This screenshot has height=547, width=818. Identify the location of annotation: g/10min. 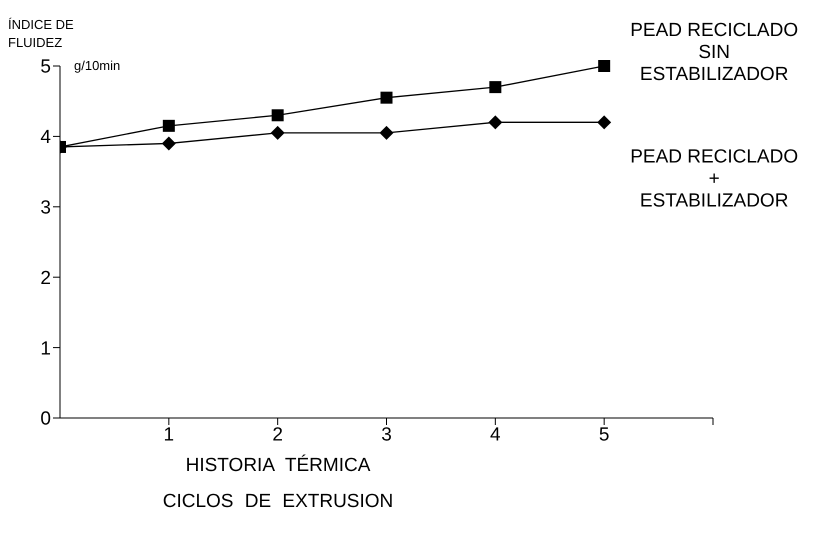
(97, 65).